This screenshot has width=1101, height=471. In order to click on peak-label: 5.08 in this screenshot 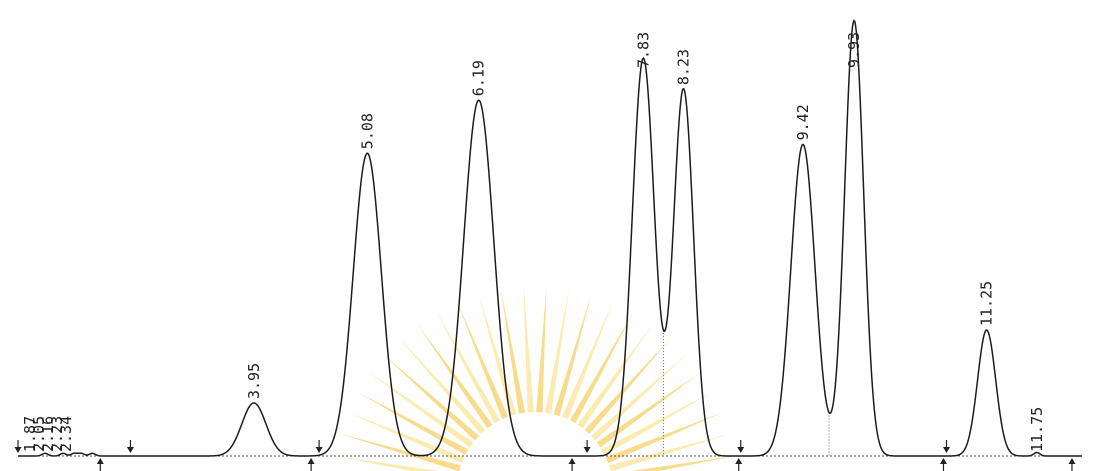, I will do `click(367, 131)`.